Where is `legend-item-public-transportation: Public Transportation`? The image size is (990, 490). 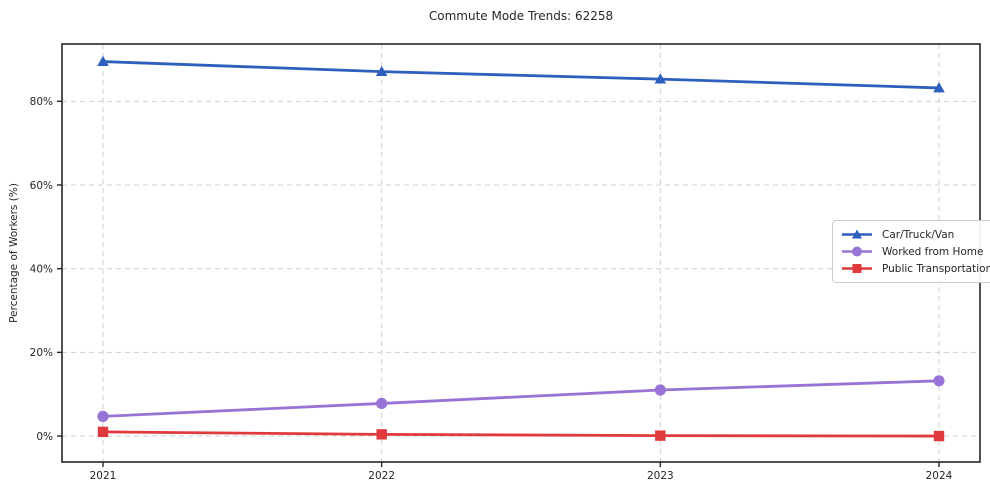 legend-item-public-transportation: Public Transportation is located at coordinates (915, 268).